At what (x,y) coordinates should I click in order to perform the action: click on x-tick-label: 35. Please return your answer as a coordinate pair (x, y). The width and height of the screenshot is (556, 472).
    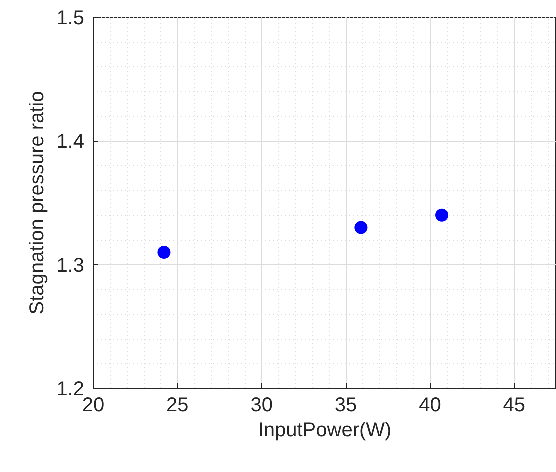
    Looking at the image, I should click on (346, 405).